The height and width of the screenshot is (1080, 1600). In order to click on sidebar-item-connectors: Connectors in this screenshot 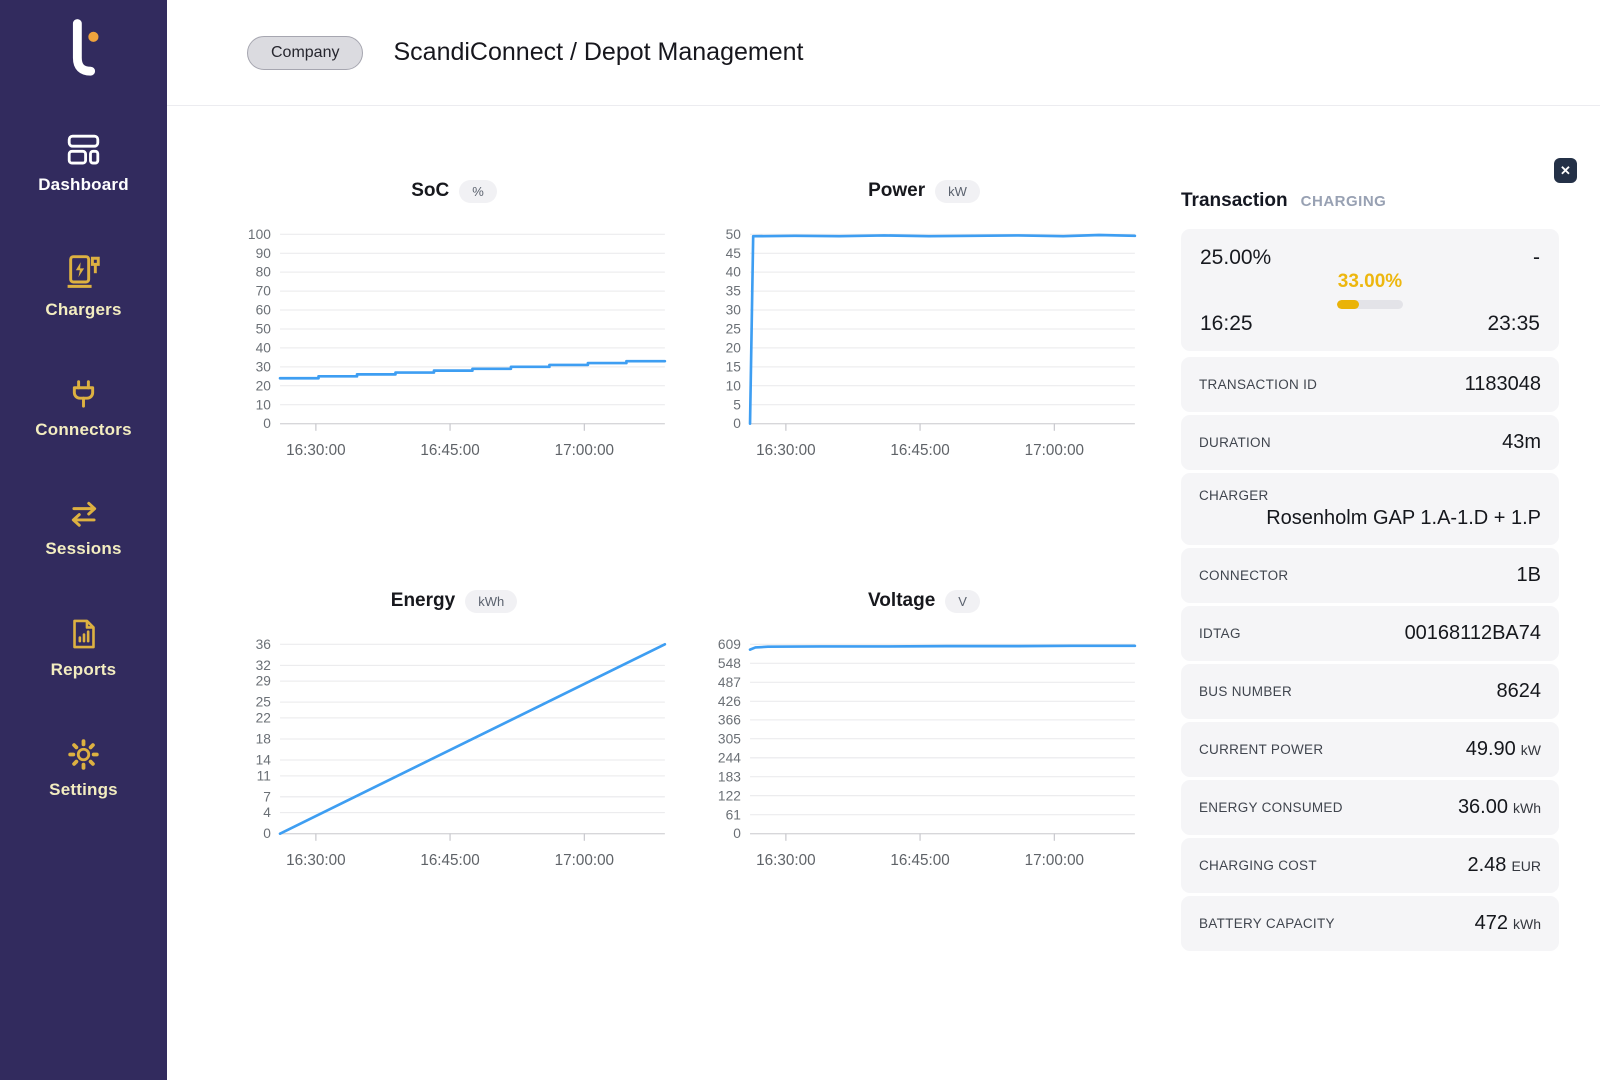, I will do `click(83, 409)`.